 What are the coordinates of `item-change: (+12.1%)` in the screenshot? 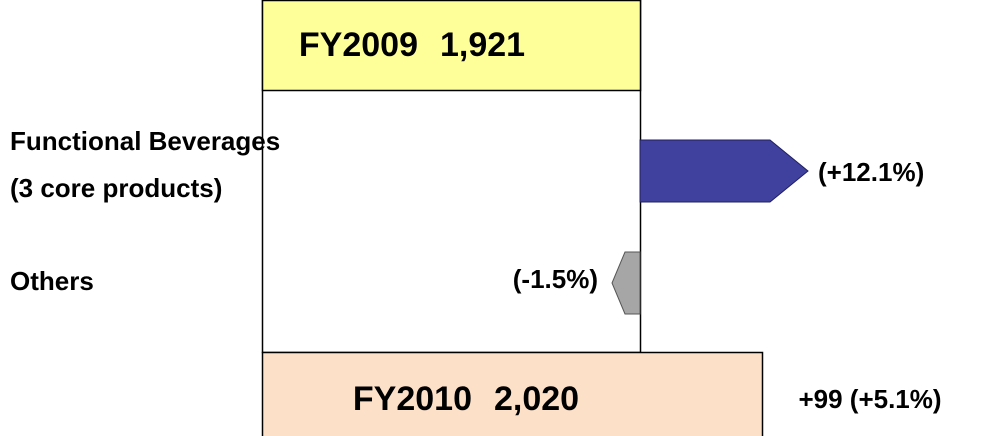 It's located at (871, 172).